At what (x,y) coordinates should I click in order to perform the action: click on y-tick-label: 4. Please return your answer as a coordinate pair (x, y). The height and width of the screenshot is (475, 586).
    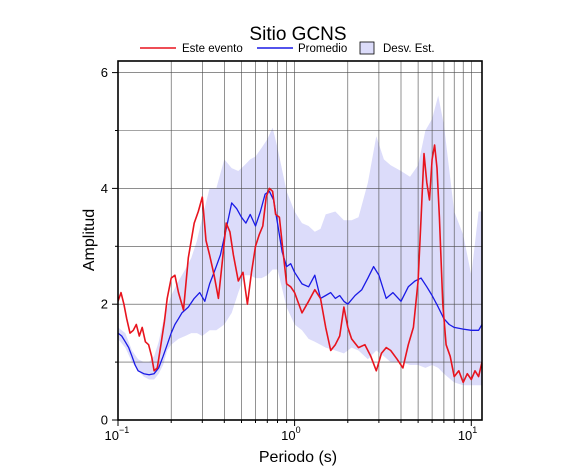
    Looking at the image, I should click on (104, 188).